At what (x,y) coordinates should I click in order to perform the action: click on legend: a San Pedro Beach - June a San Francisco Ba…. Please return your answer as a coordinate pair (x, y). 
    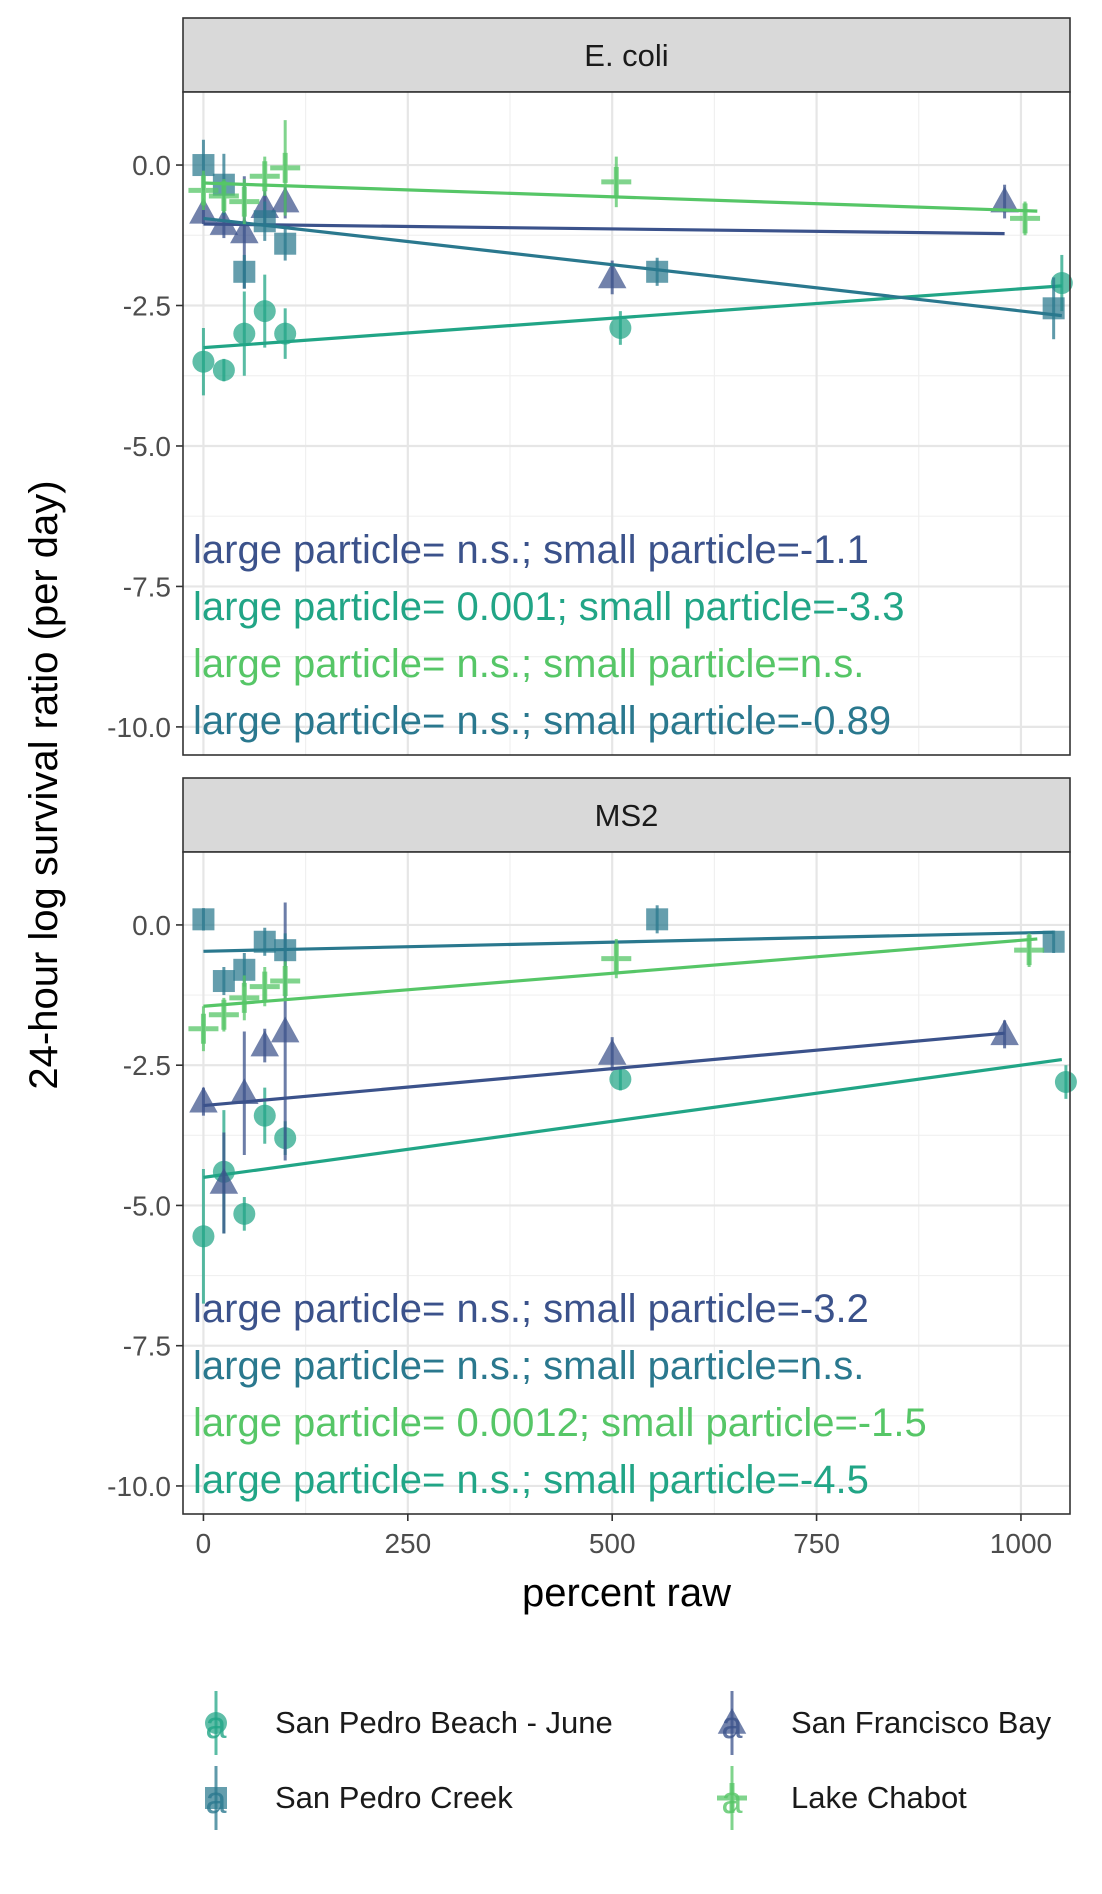
    Looking at the image, I should click on (628, 1760).